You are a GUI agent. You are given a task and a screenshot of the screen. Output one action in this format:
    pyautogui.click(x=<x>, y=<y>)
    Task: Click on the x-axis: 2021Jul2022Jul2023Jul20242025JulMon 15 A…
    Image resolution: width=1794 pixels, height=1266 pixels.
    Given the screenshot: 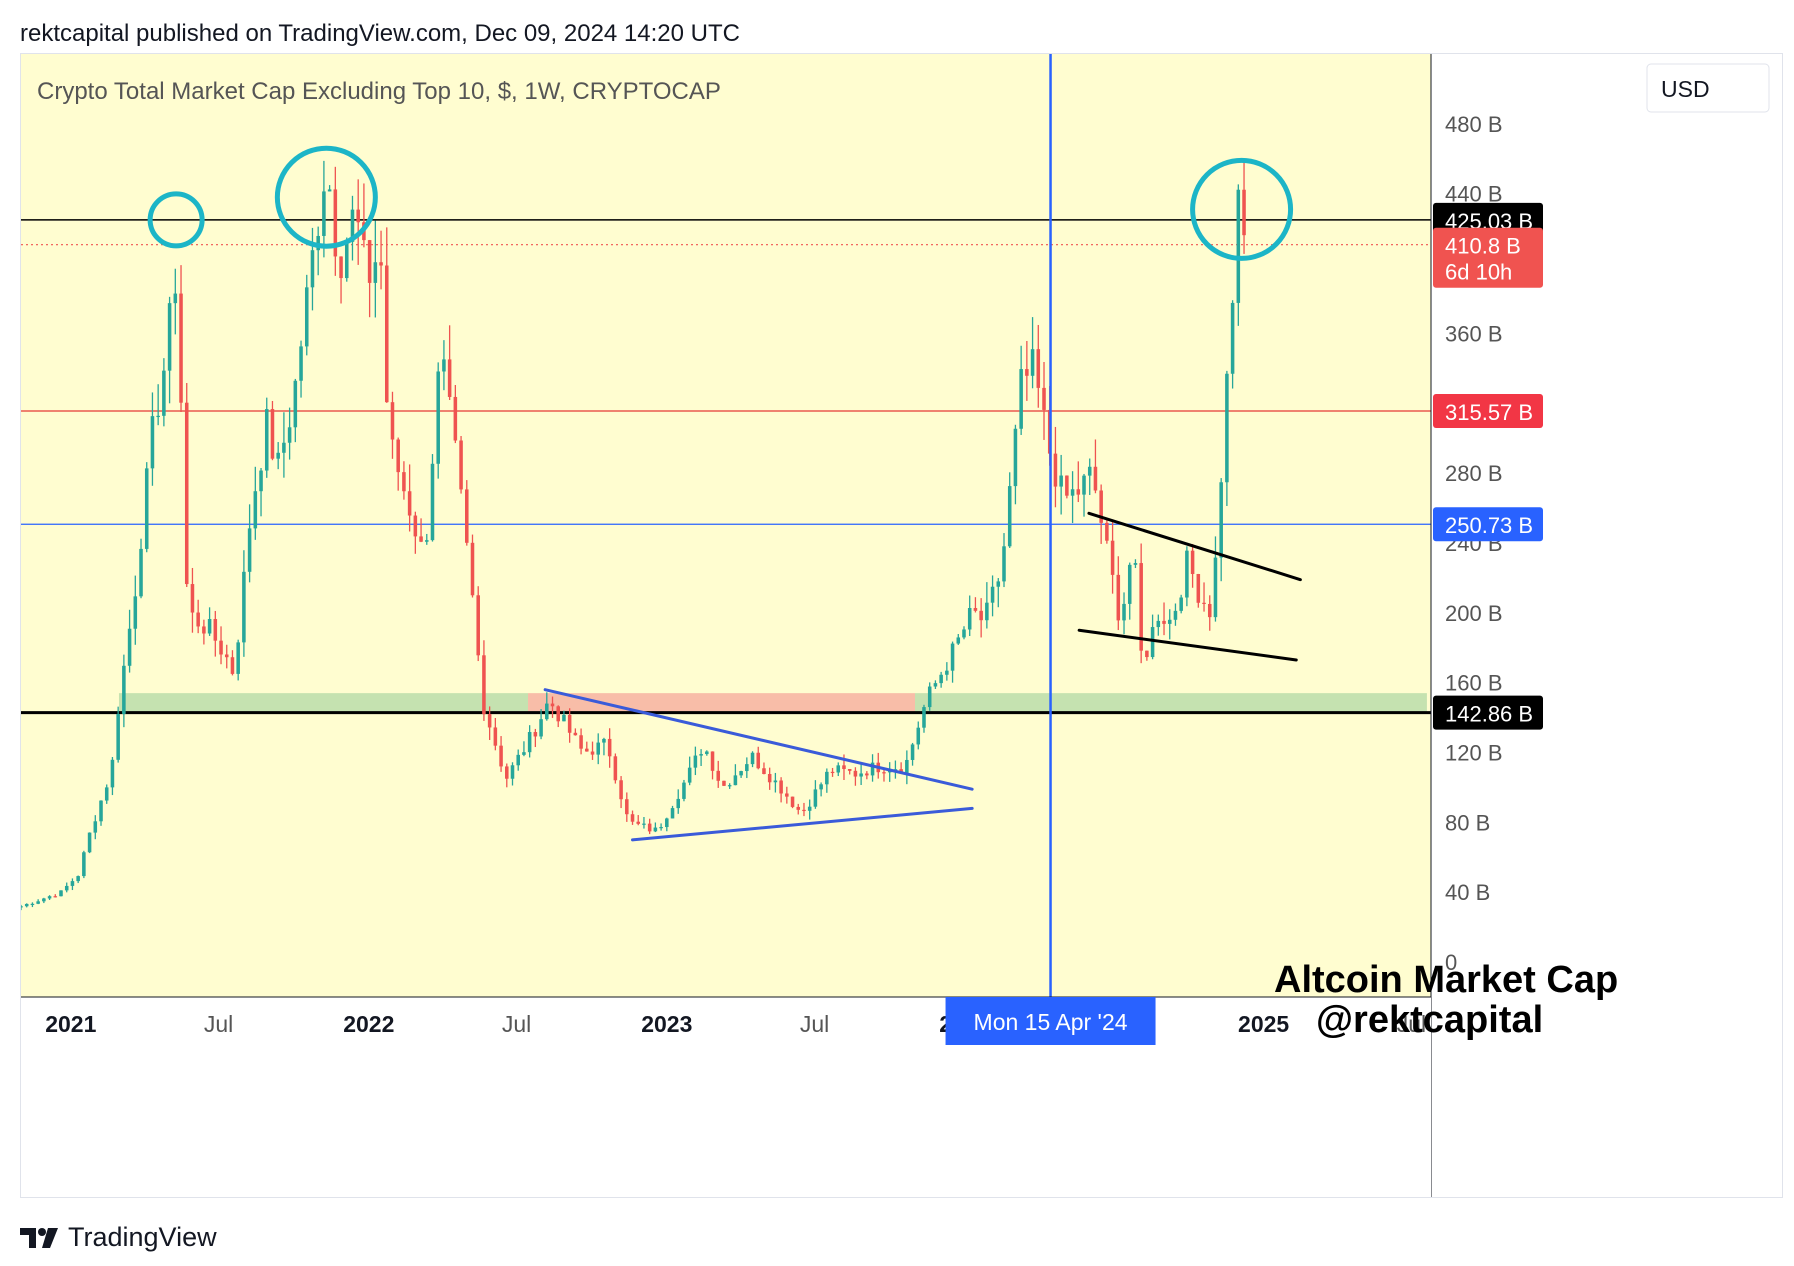 What is the action you would take?
    pyautogui.click(x=726, y=1097)
    